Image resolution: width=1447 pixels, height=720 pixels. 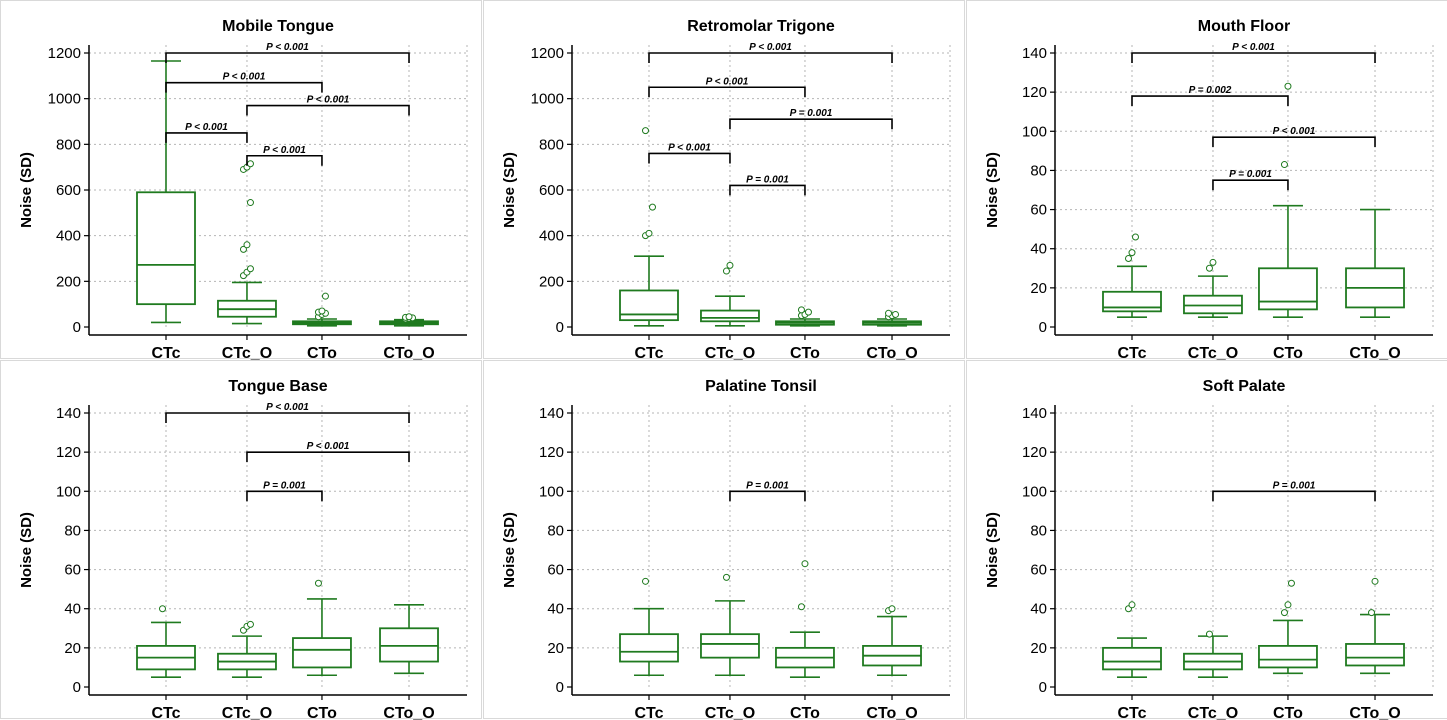 What do you see at coordinates (68, 413) in the screenshot?
I see `y-tick-label: 140` at bounding box center [68, 413].